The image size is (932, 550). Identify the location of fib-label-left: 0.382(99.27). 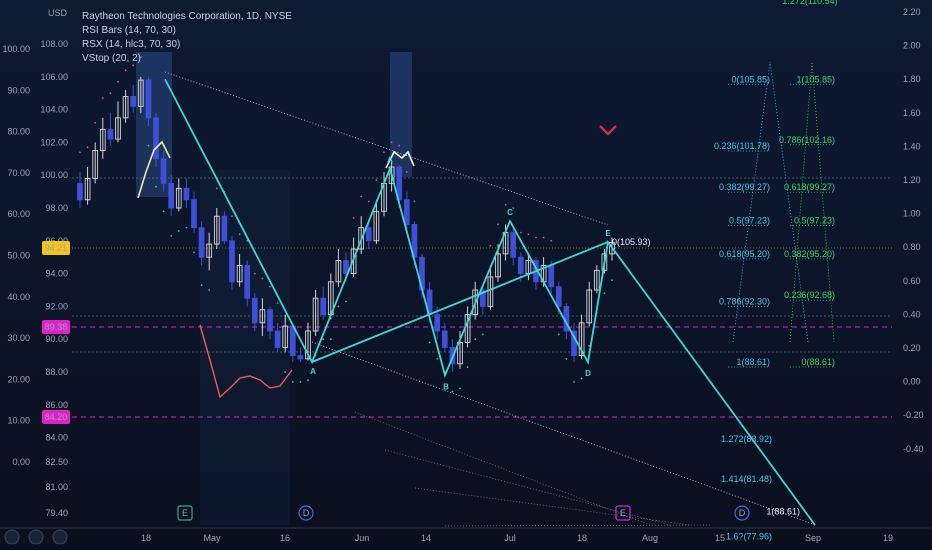
(744, 187).